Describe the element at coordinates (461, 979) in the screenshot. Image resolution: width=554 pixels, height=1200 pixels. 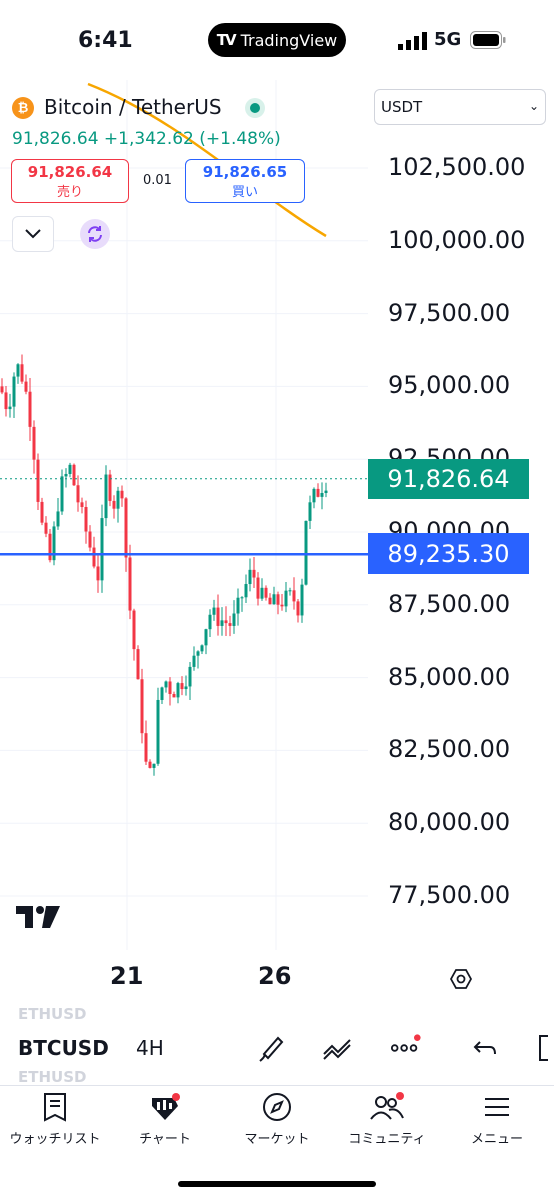
I see `settings-icon` at that location.